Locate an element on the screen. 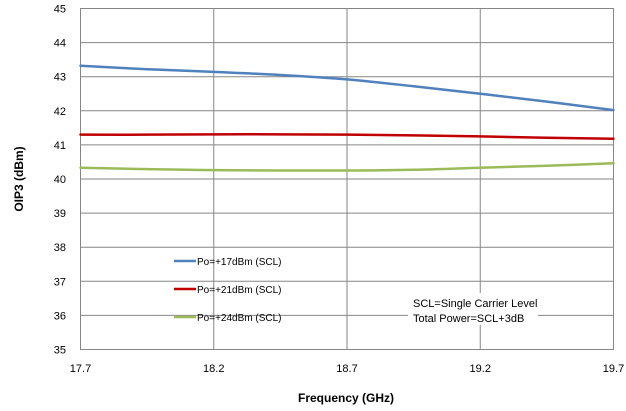 Image resolution: width=626 pixels, height=411 pixels. annotation-line-1: SCL=Single Carrier Level is located at coordinates (475, 304).